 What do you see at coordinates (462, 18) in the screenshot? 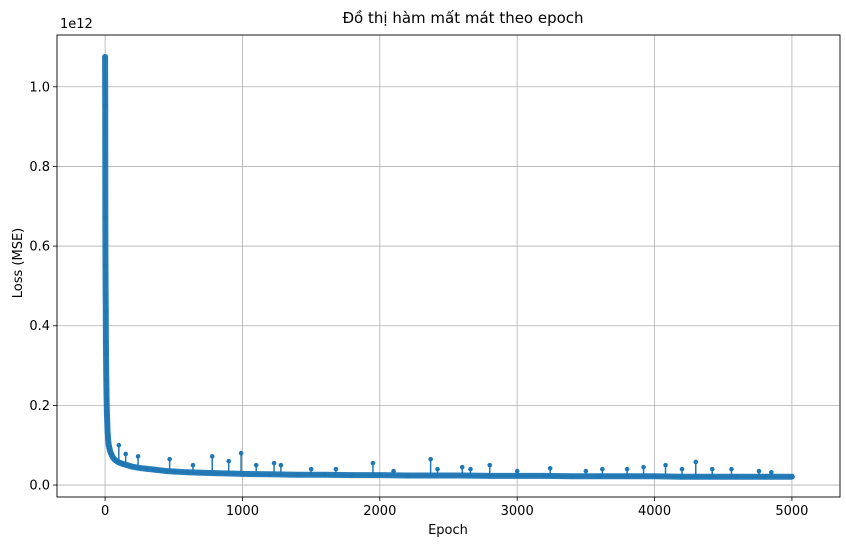
I see `chart-title: Đồ thị hàm mất mát theo epoch` at bounding box center [462, 18].